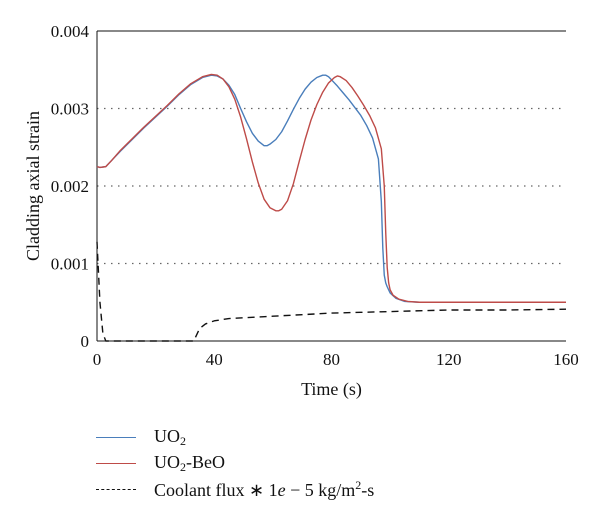  Describe the element at coordinates (189, 462) in the screenshot. I see `legend-label-uo2-beo: UO2-BeO` at that location.